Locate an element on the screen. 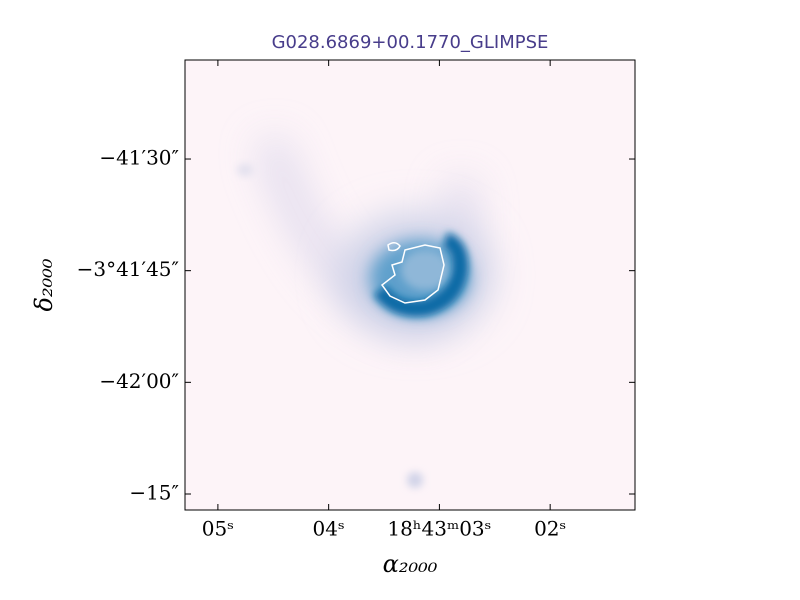  x-axis-label: α₂₀₀₀ is located at coordinates (410, 564).